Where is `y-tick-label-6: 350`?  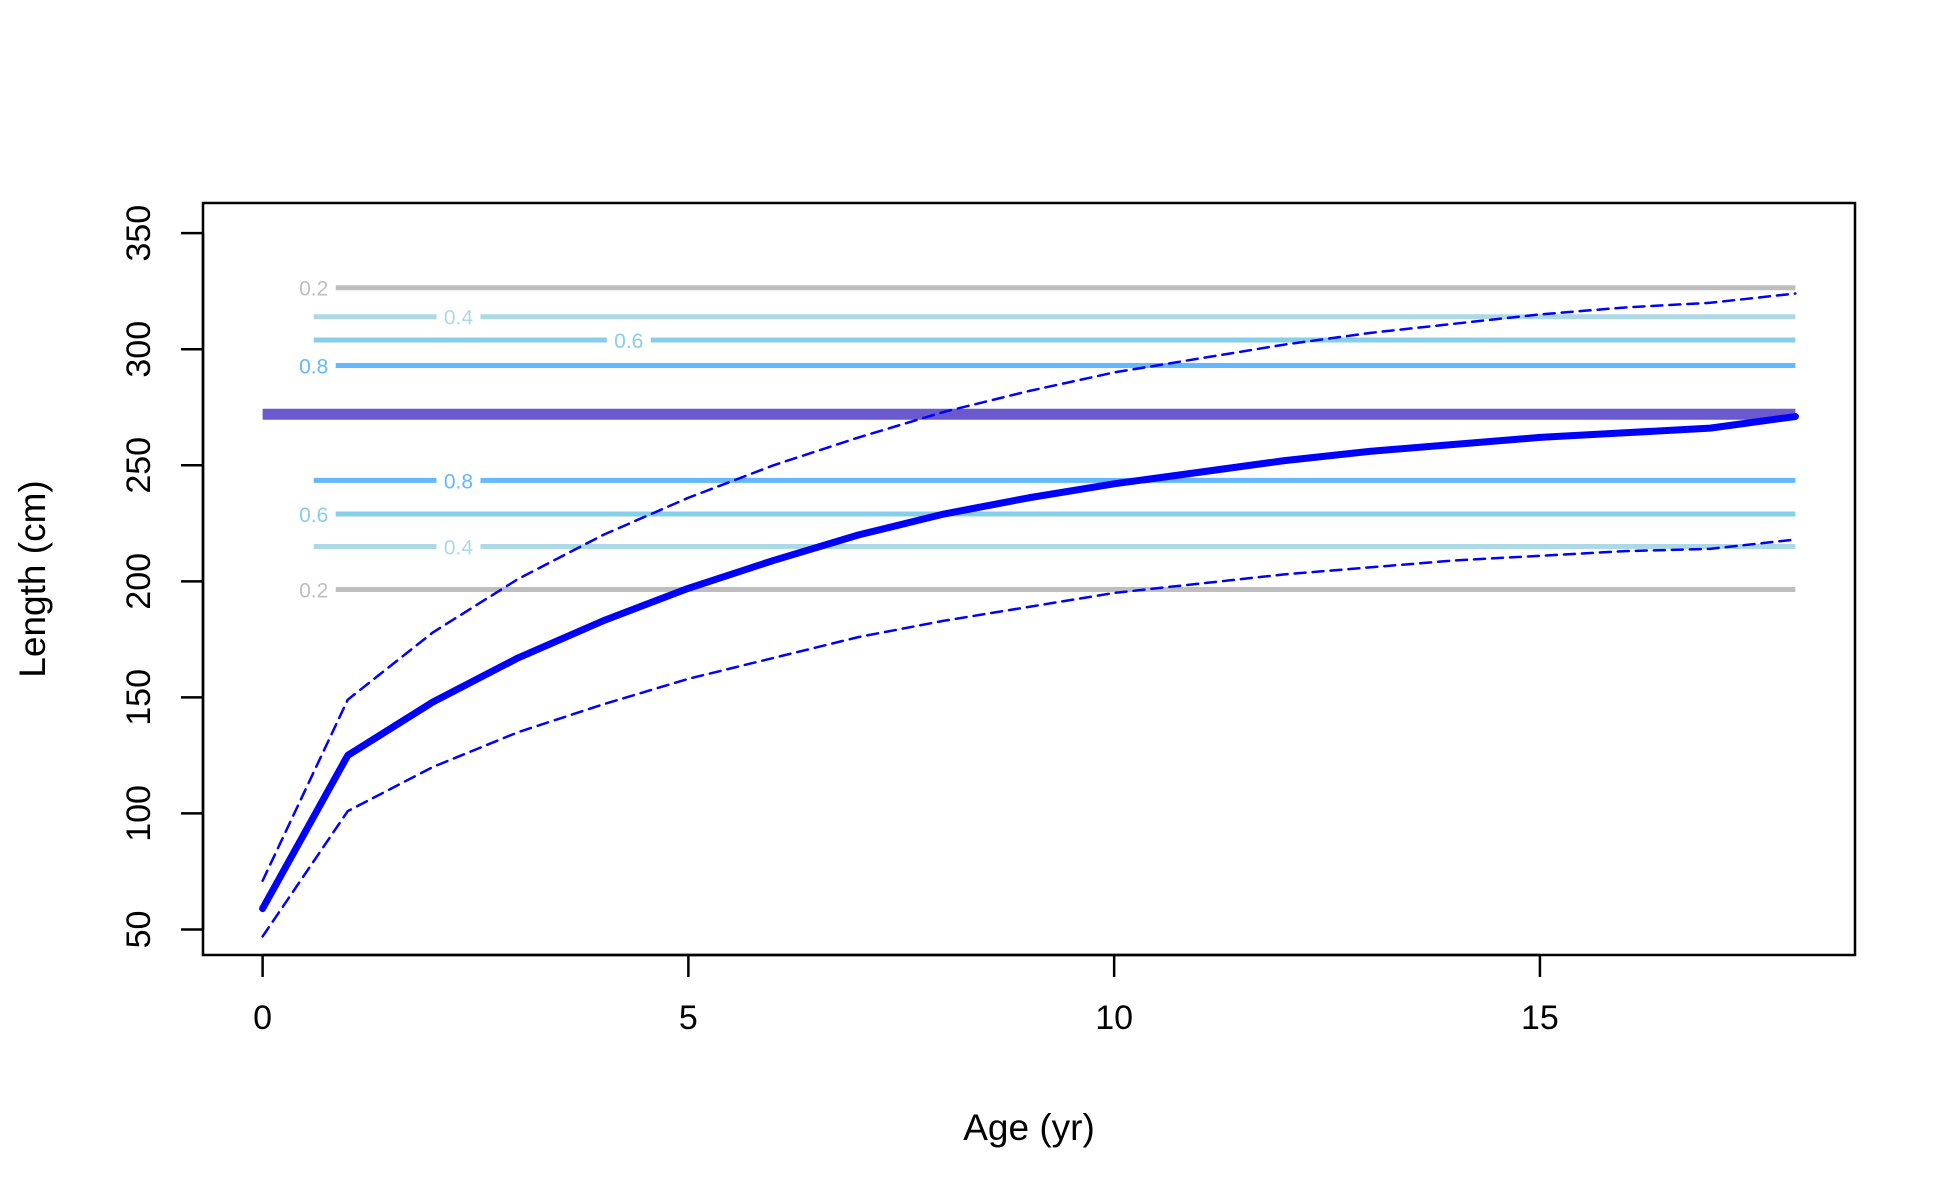 y-tick-label-6: 350 is located at coordinates (139, 233).